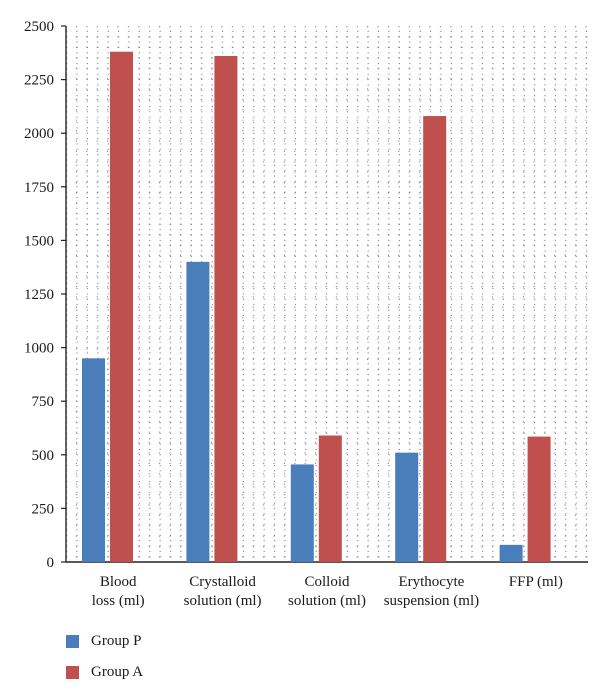 The width and height of the screenshot is (600, 696). Describe the element at coordinates (39, 27) in the screenshot. I see `y-tick-label: 2500` at that location.